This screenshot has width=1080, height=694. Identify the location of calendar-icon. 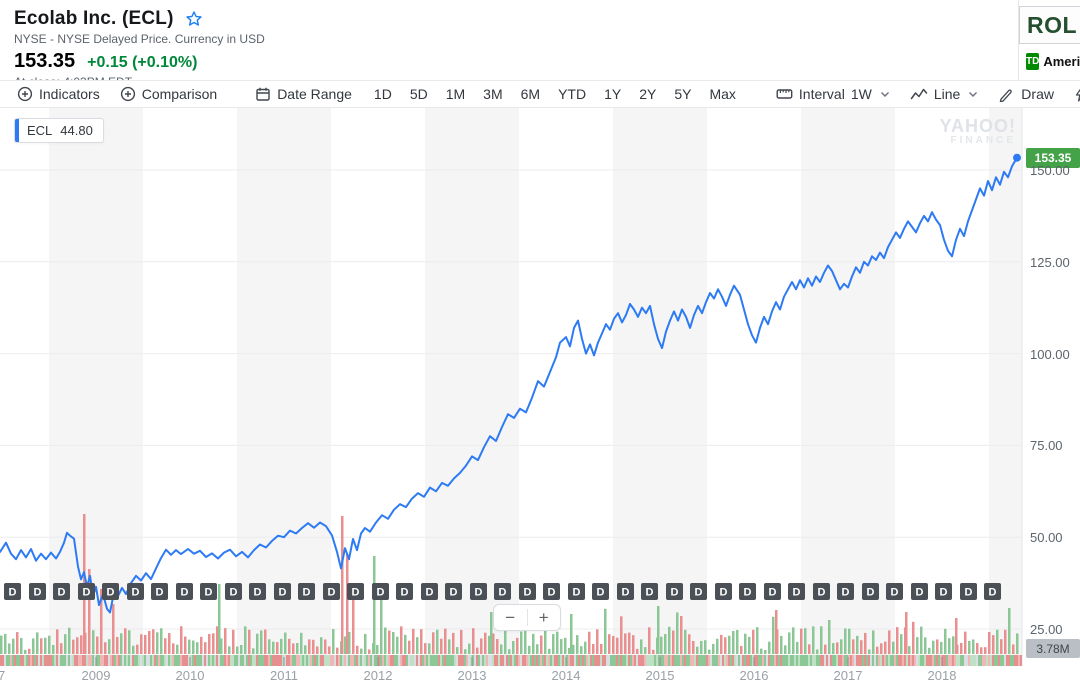
(263, 94).